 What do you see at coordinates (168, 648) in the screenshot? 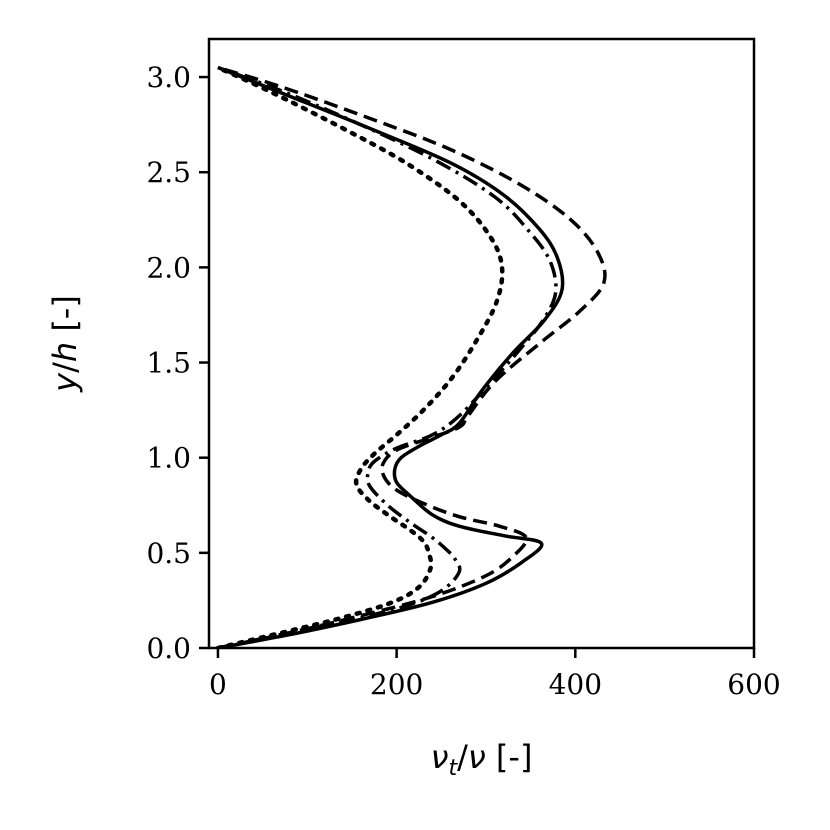
I see `y-tick-label: 0.0` at bounding box center [168, 648].